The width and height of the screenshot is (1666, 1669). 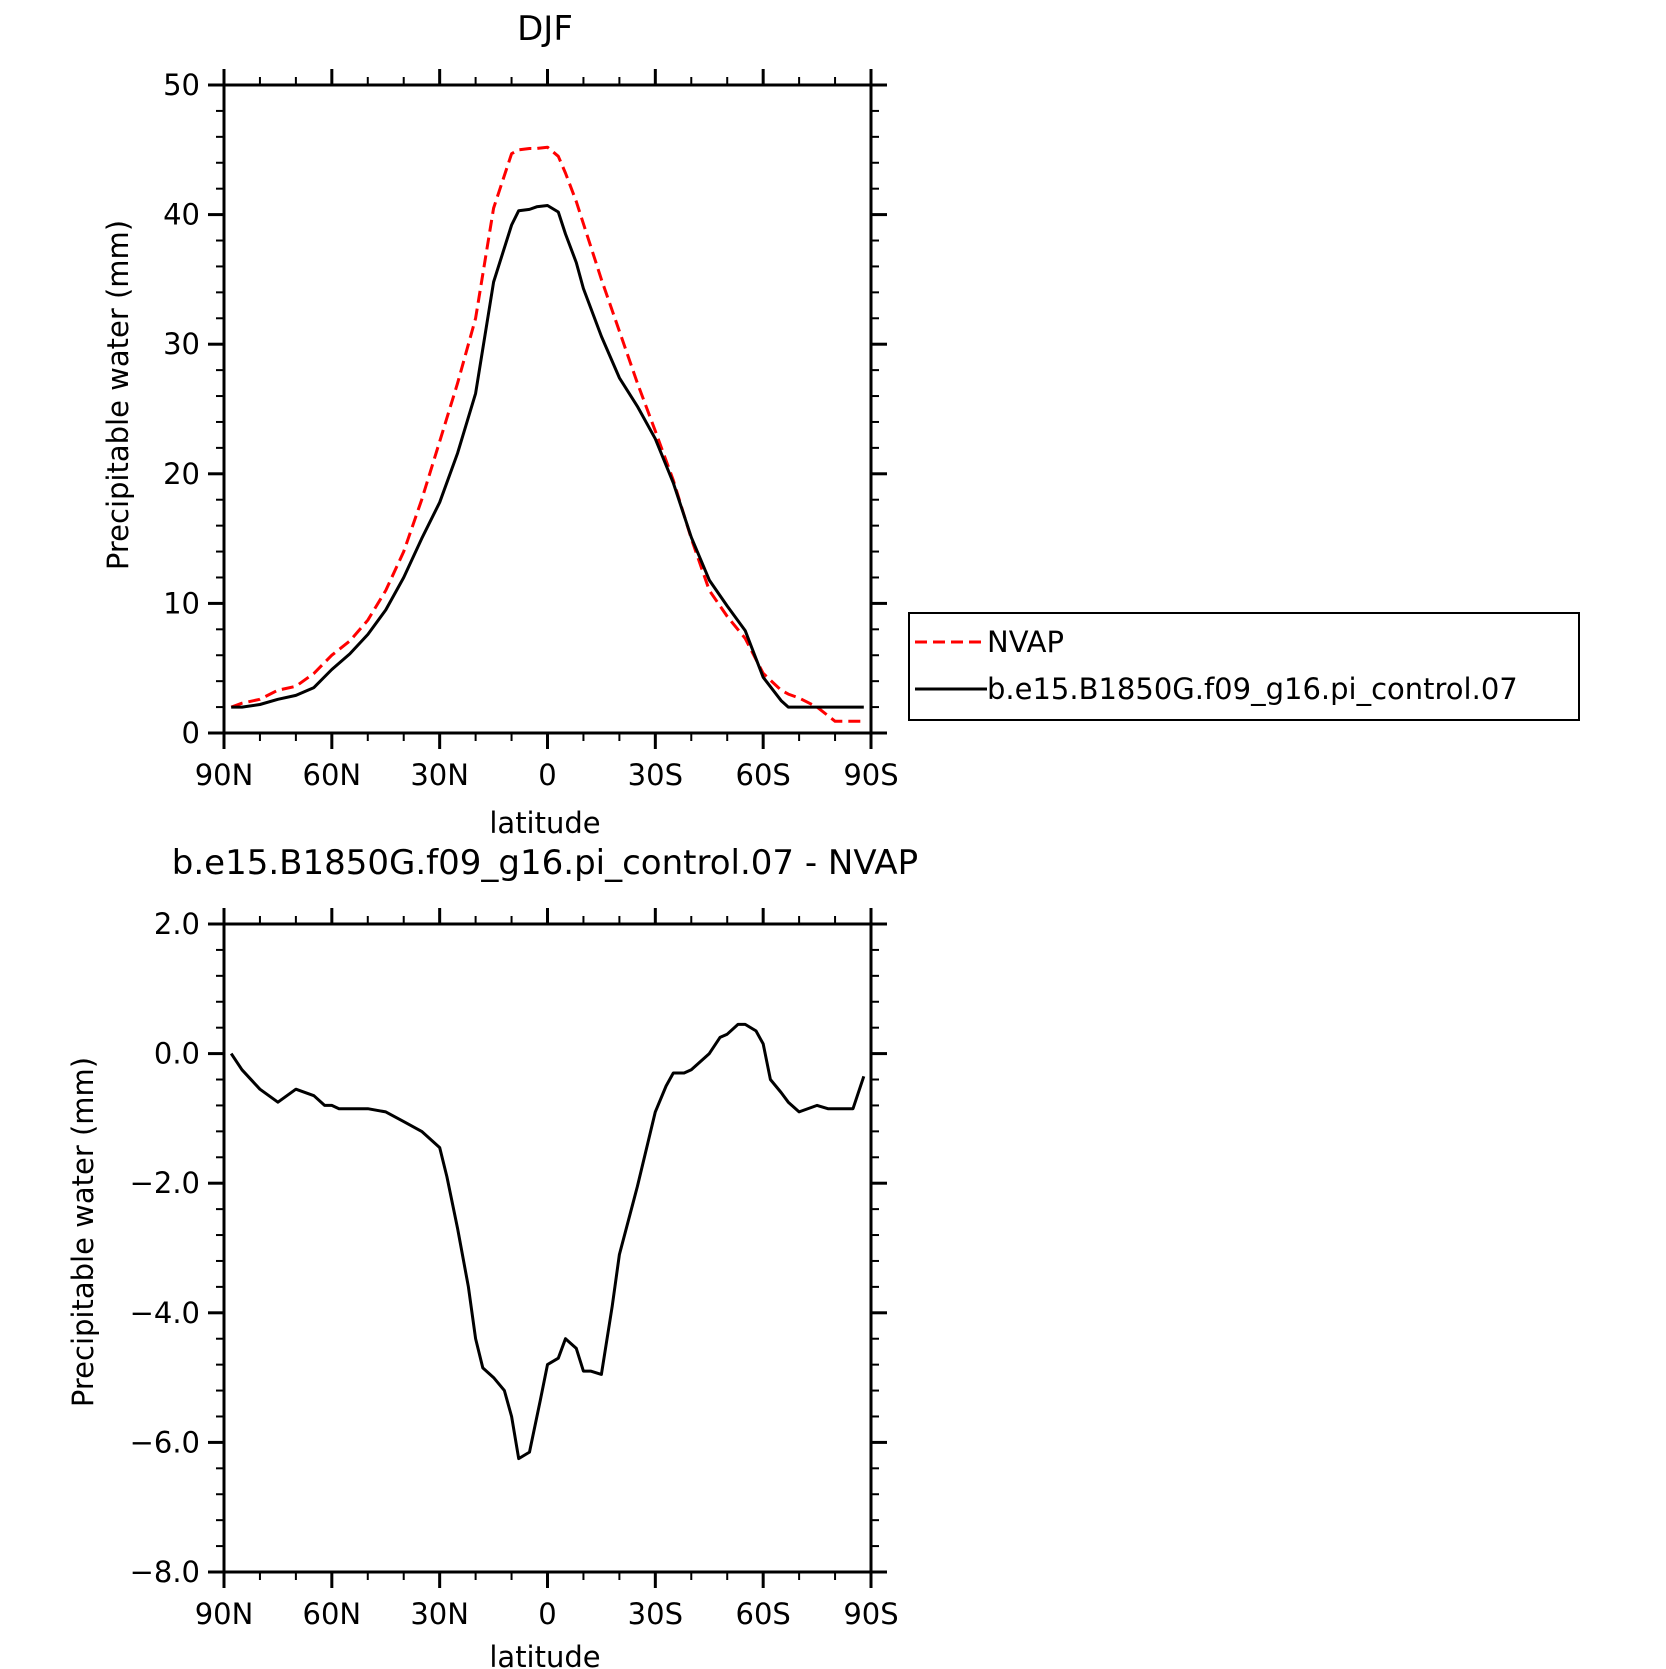 What do you see at coordinates (165, 1442) in the screenshot?
I see `y-tick-label: −6.0` at bounding box center [165, 1442].